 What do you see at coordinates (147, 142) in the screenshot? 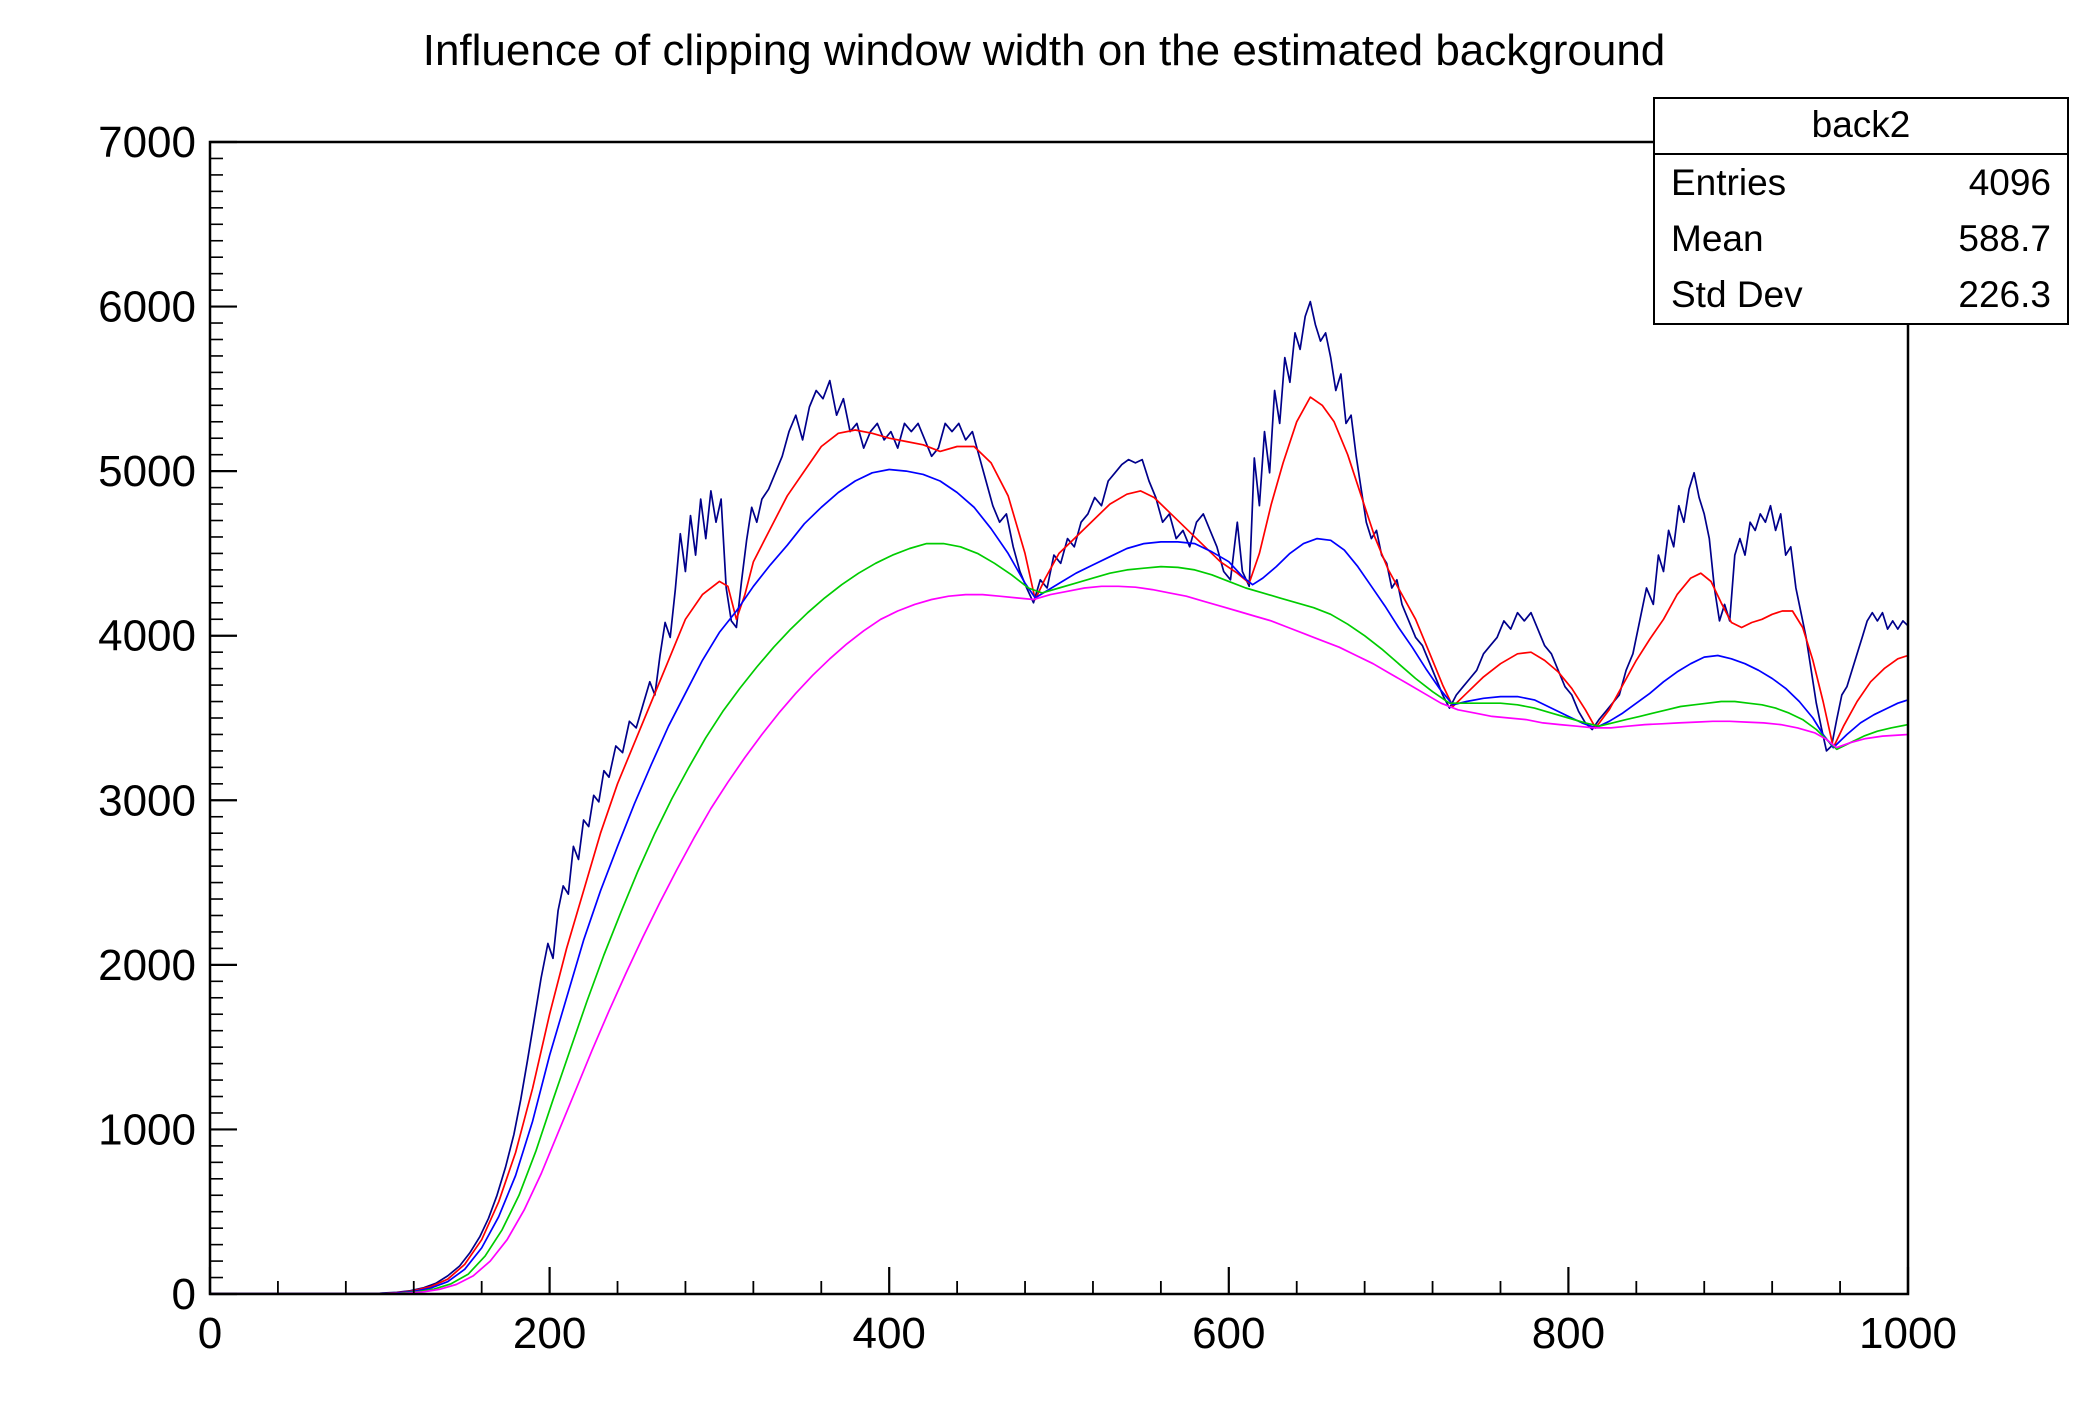
I see `y-axis-tick-label: 7000` at bounding box center [147, 142].